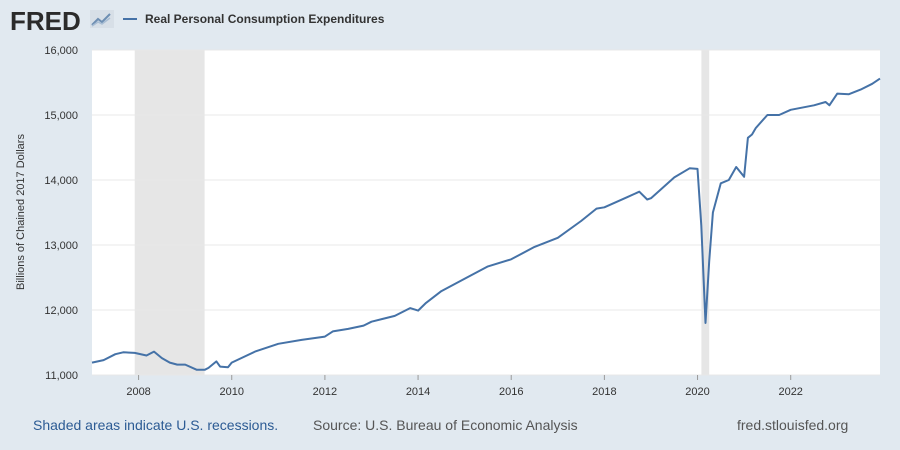 This screenshot has width=900, height=450. Describe the element at coordinates (130, 19) in the screenshot. I see `legend-swatch` at that location.